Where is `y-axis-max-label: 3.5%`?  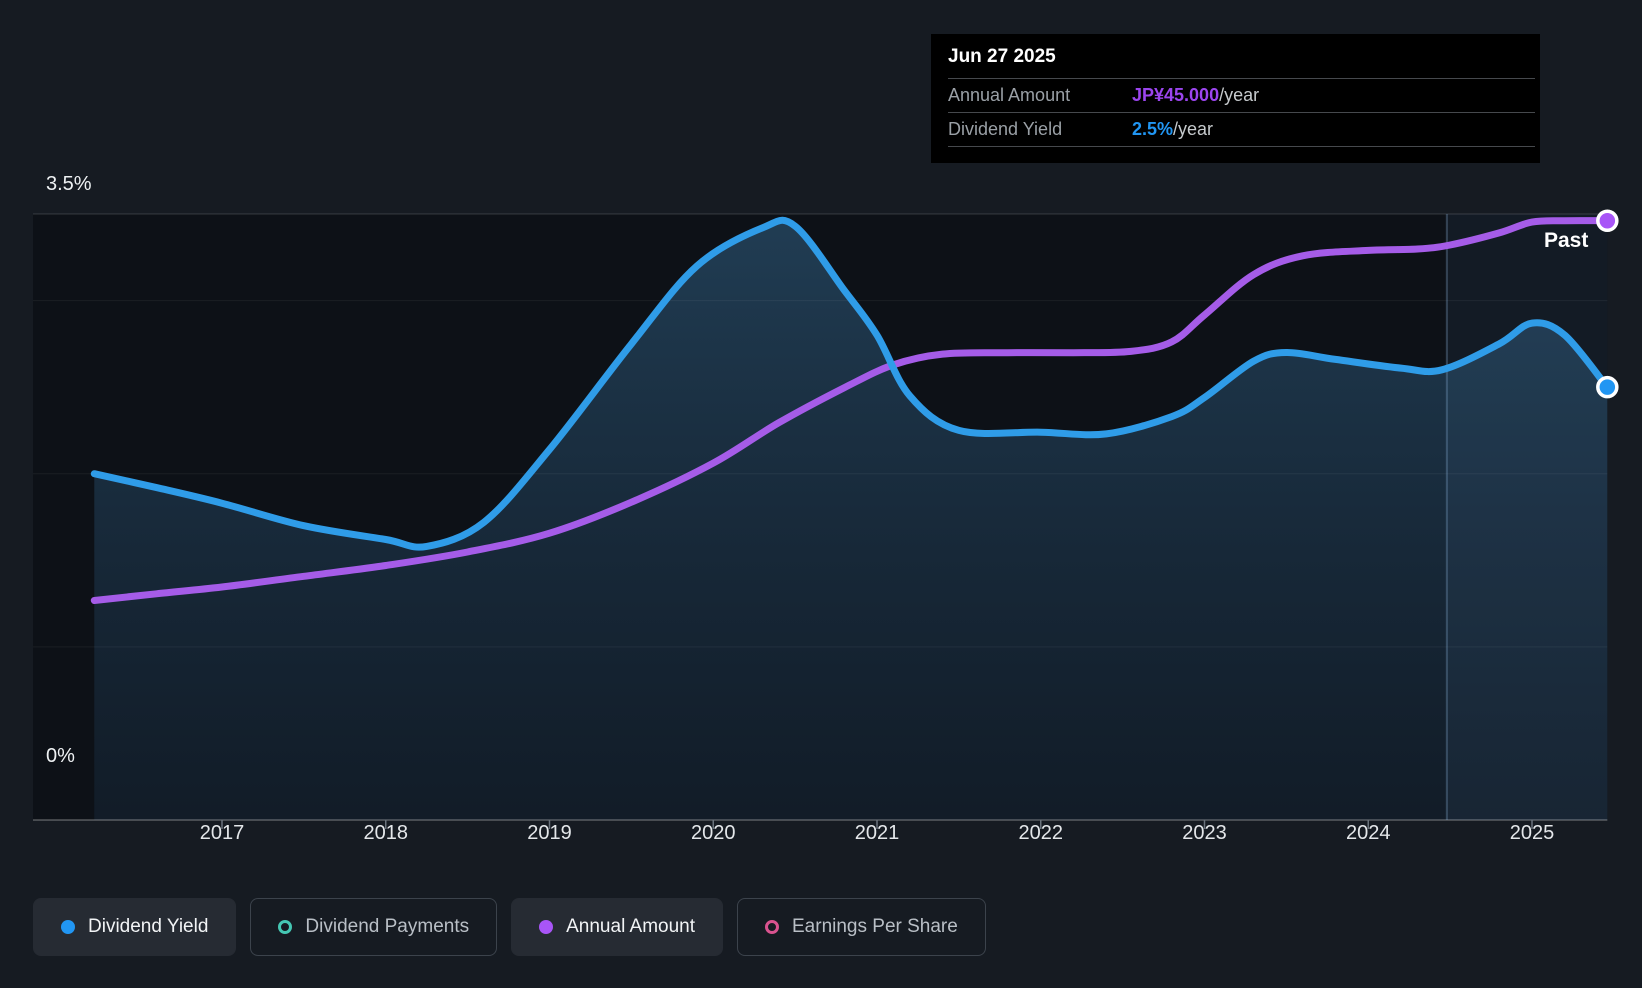 y-axis-max-label: 3.5% is located at coordinates (69, 184).